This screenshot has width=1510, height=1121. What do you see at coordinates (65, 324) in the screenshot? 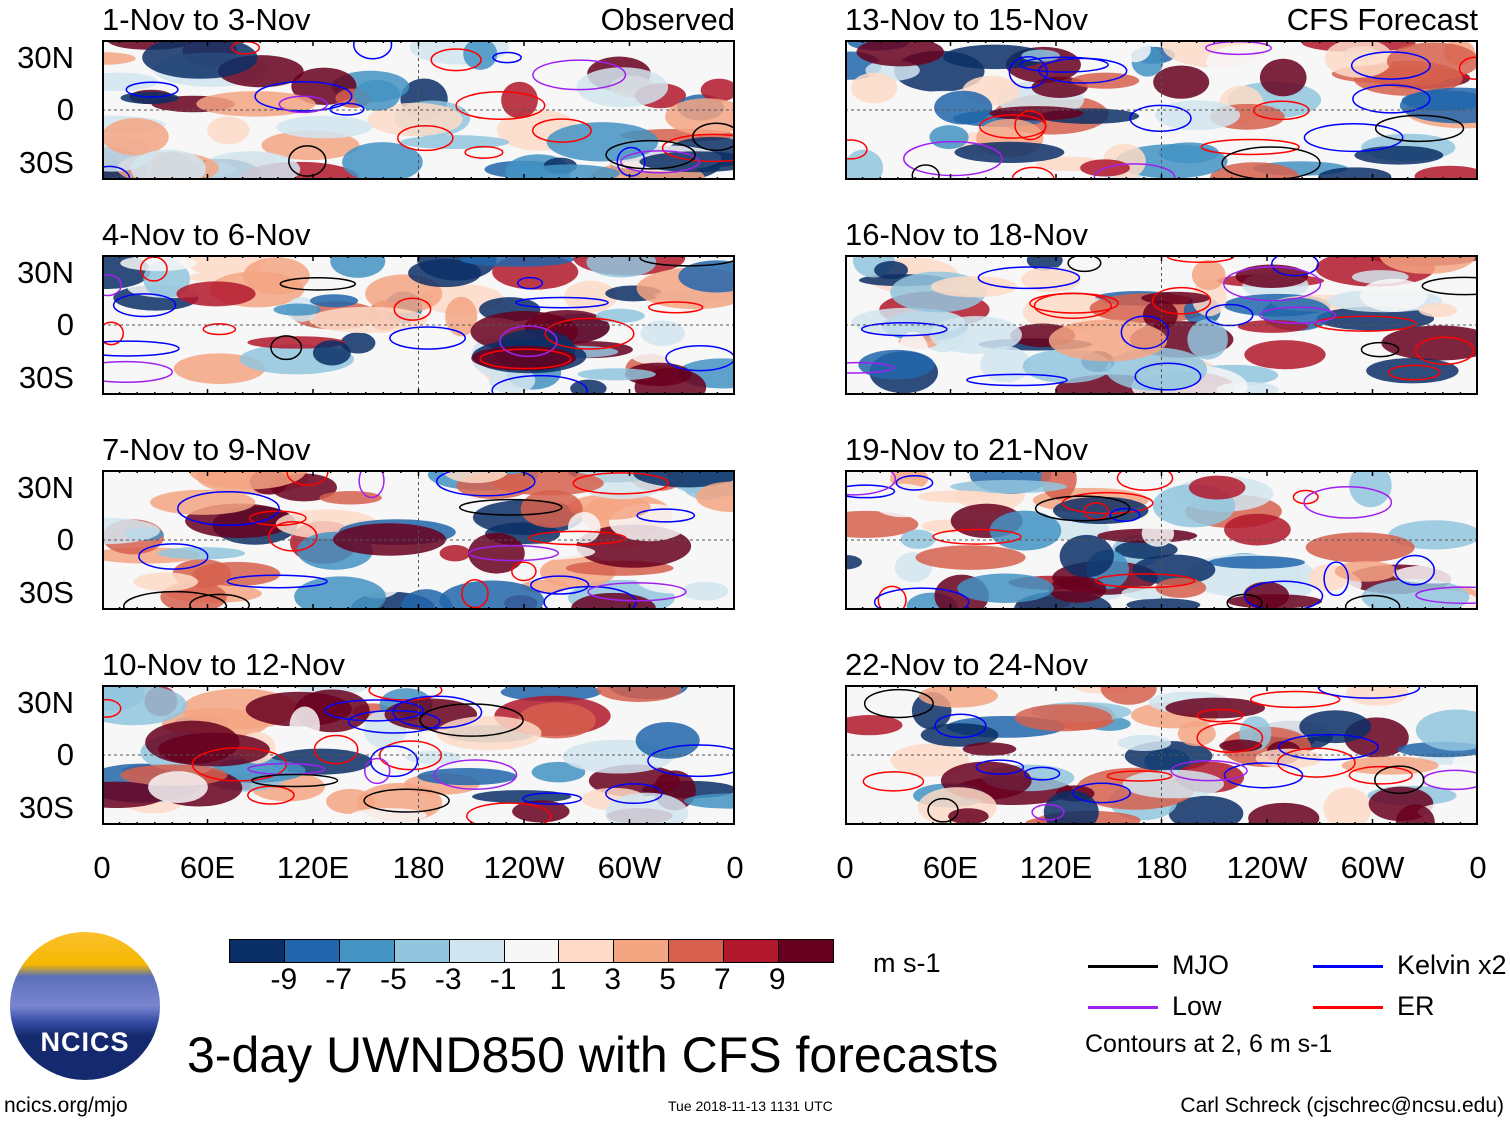
I see `lat-label: 0` at bounding box center [65, 324].